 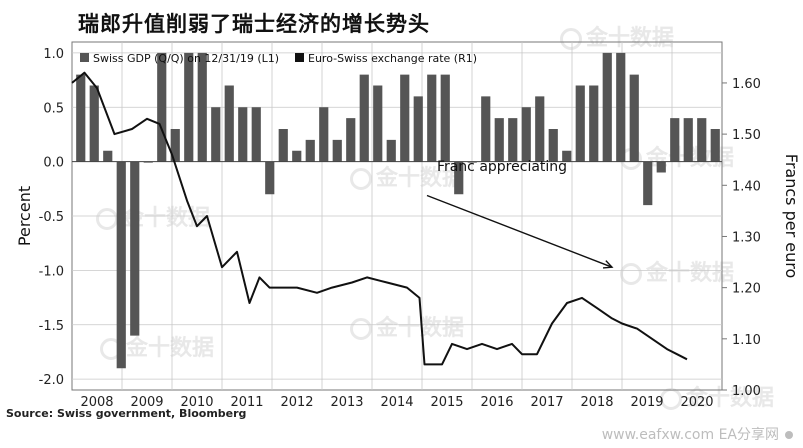 What do you see at coordinates (51, 380) in the screenshot?
I see `y-left-tick-label: -2.0` at bounding box center [51, 380].